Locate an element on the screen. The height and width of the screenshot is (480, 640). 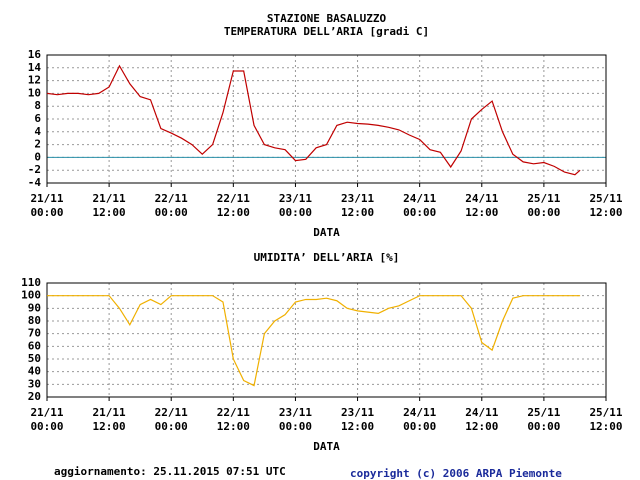
y-tick-label: -4 is located at coordinates (35, 182).